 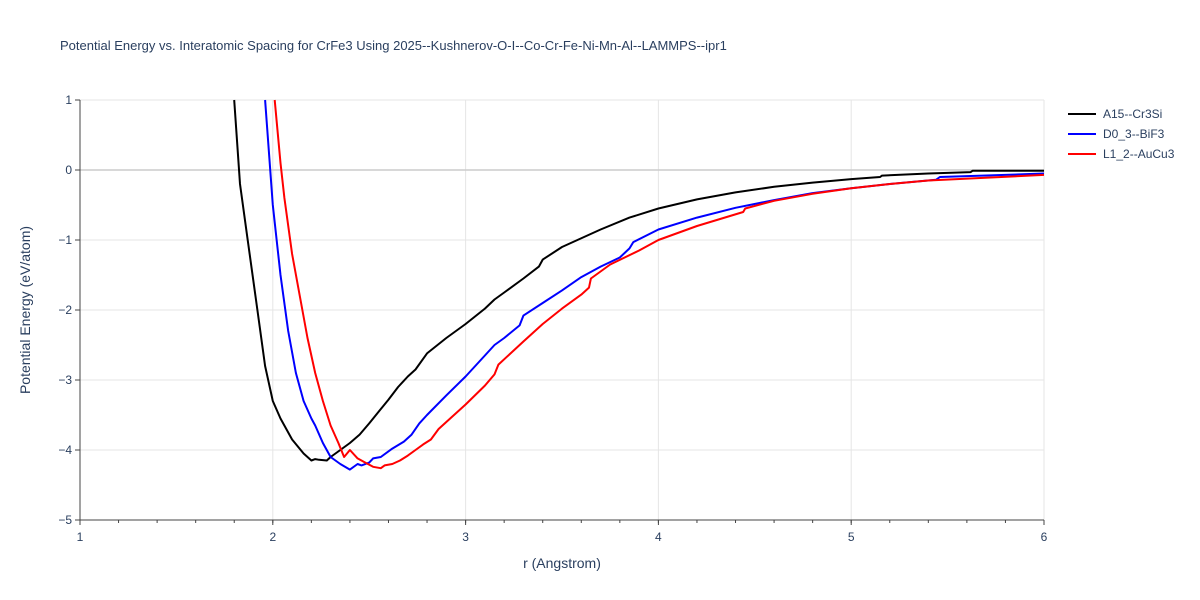 What do you see at coordinates (1134, 134) in the screenshot?
I see `legend-label: D0_3--BiF3` at bounding box center [1134, 134].